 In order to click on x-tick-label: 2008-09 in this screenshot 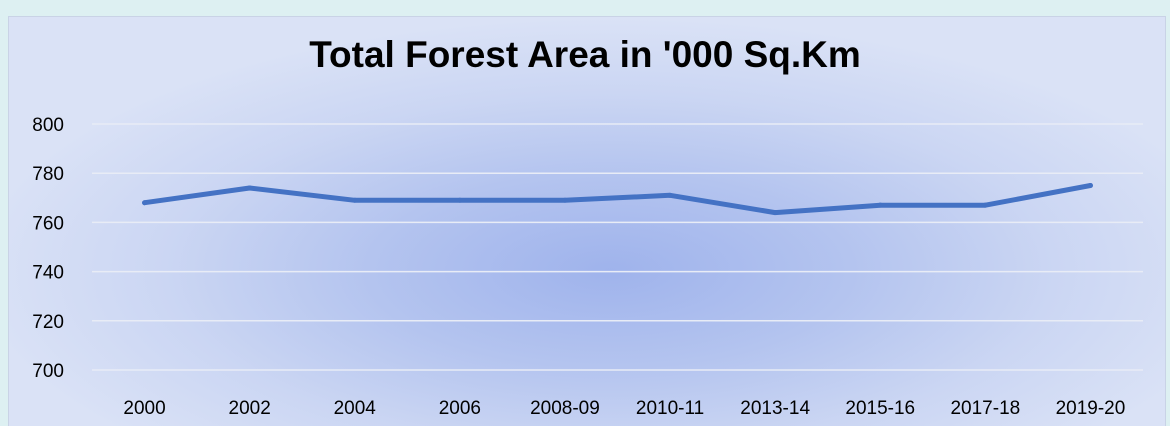, I will do `click(565, 408)`.